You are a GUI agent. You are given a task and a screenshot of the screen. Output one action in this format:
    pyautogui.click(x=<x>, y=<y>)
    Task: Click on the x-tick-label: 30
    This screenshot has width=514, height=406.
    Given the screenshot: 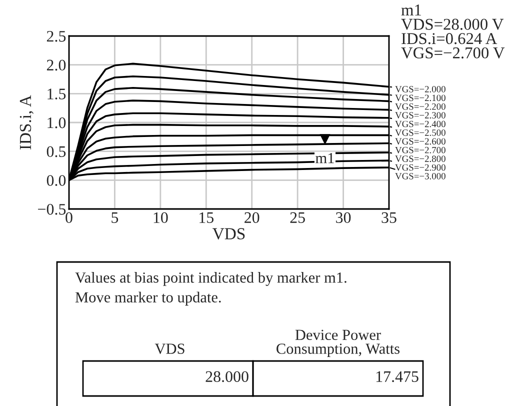 What is the action you would take?
    pyautogui.click(x=343, y=218)
    